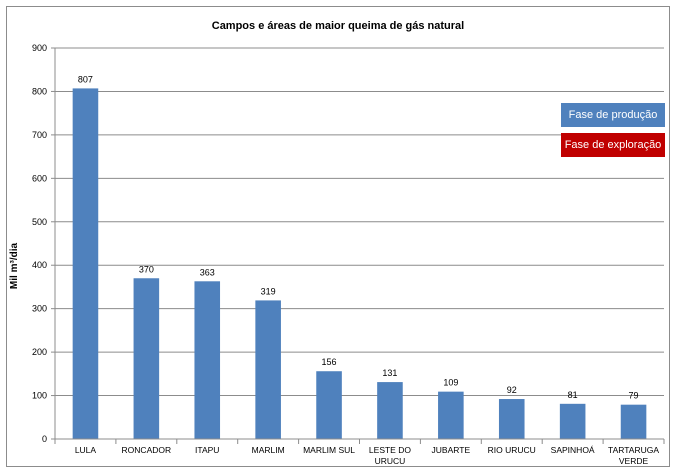  I want to click on x-category-label: MARLIM SUL, so click(329, 450).